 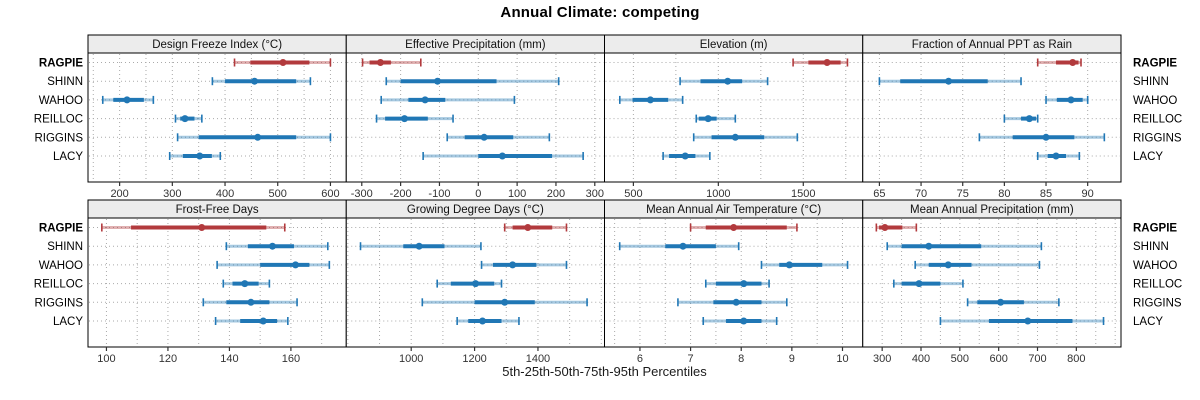 What do you see at coordinates (217, 117) in the screenshot?
I see `panel-design-freeze-index-c` at bounding box center [217, 117].